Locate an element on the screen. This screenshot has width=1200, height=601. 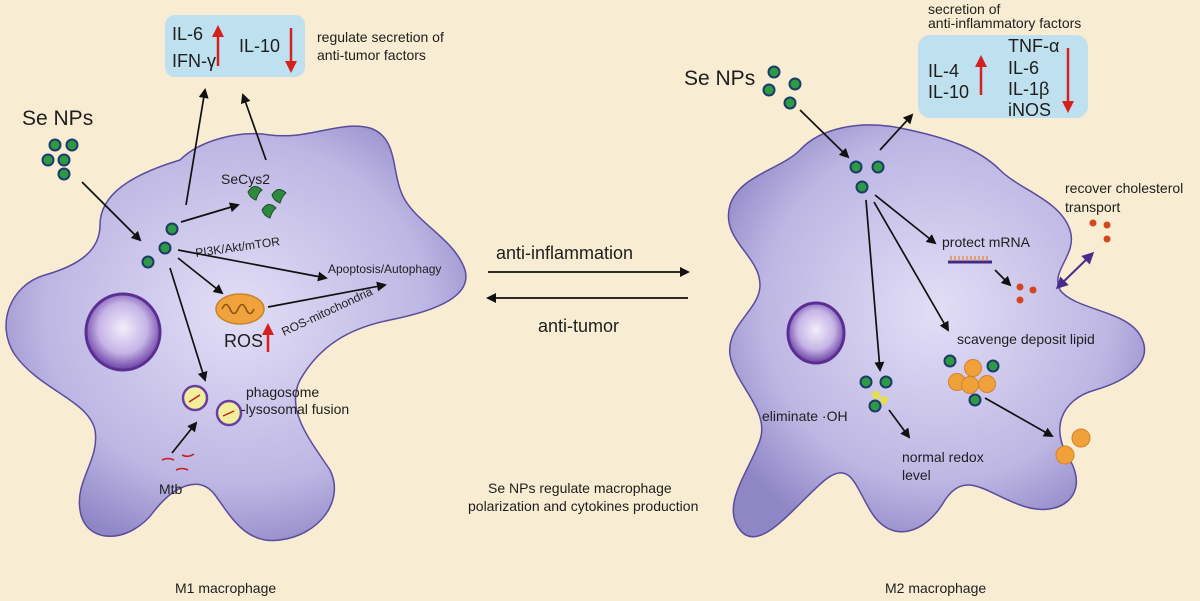
eliminate-label: eliminate ·OH is located at coordinates (805, 416).